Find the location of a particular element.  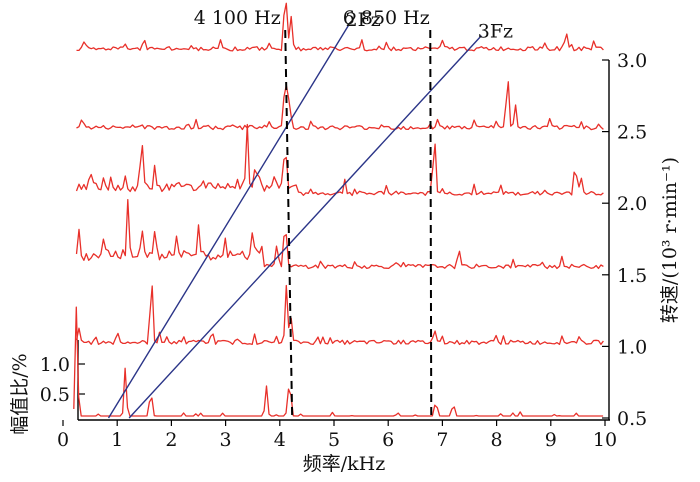

trace-2.5 is located at coordinates (340, 106).